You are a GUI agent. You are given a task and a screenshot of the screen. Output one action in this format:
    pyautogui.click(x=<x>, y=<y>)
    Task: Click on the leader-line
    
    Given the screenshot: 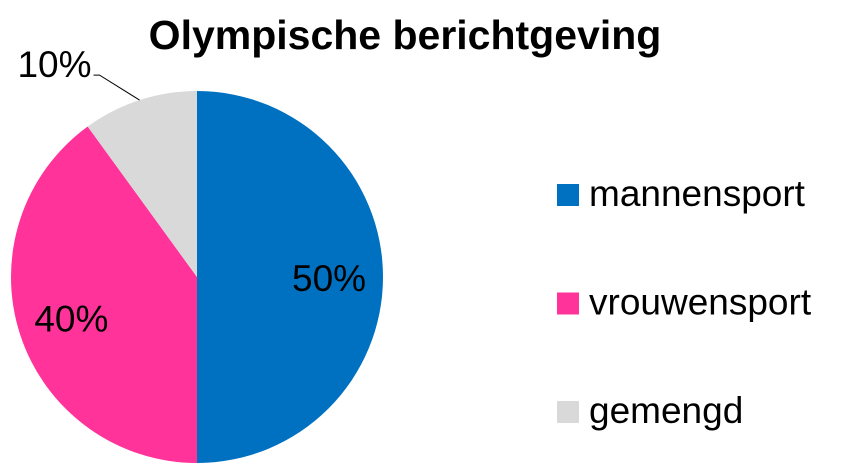 What is the action you would take?
    pyautogui.click(x=116, y=87)
    